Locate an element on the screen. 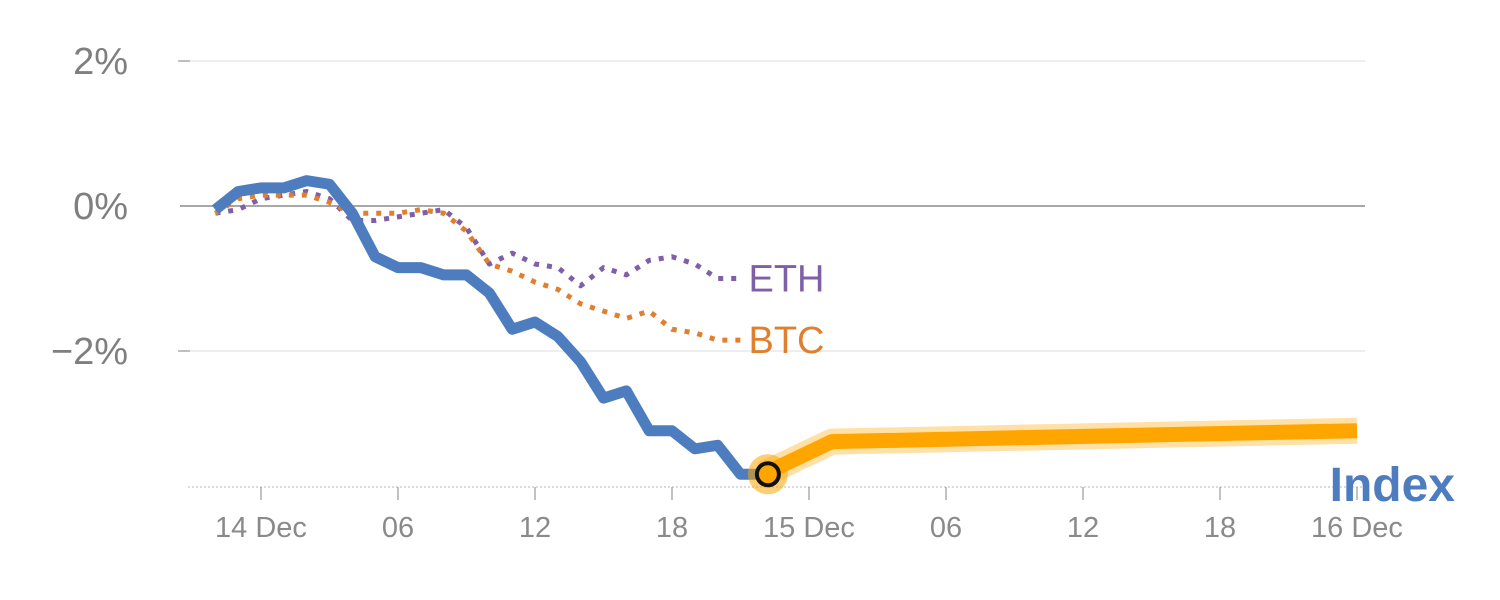 The height and width of the screenshot is (600, 1500). x-tick-label: 14 Dec is located at coordinates (261, 528).